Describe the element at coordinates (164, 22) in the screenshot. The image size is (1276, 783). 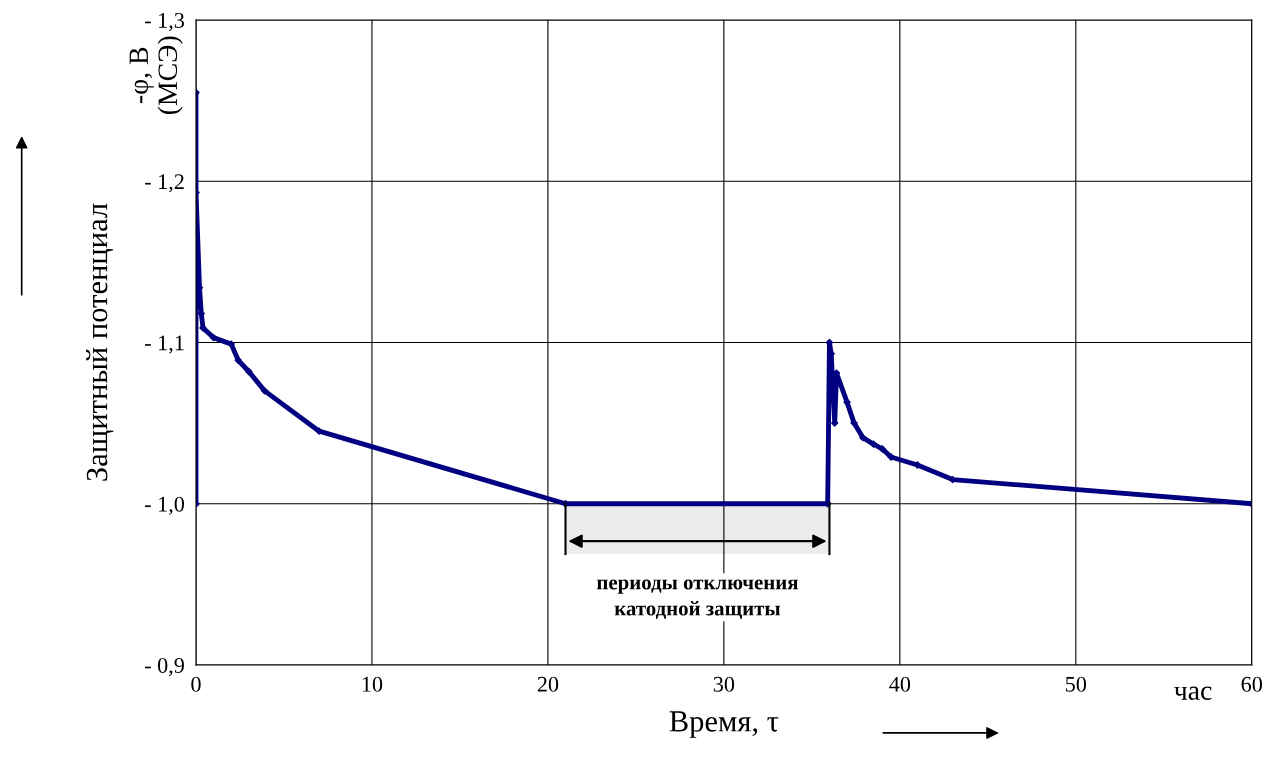
I see `y-tick-label: - 1,3` at that location.